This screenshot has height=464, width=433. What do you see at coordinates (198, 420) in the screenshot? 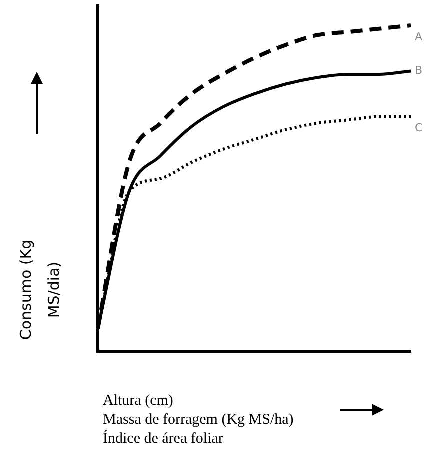
I see `x-axis-title: Altura (cm) Massa de forragem (Kg MS/ha) Índice de área foliar` at bounding box center [198, 420].